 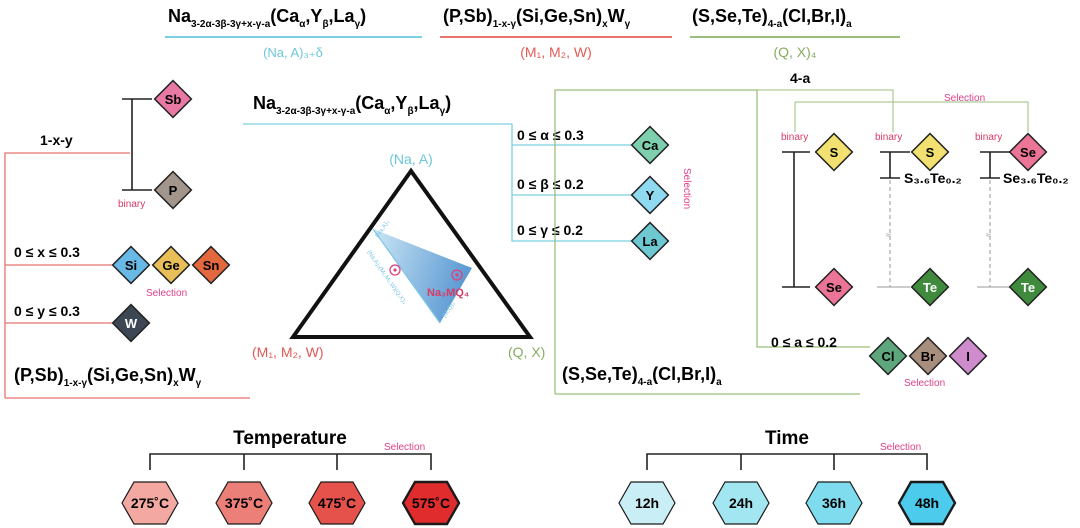 What do you see at coordinates (794, 52) in the screenshot?
I see `site-label-q: (Q, X)₄` at bounding box center [794, 52].